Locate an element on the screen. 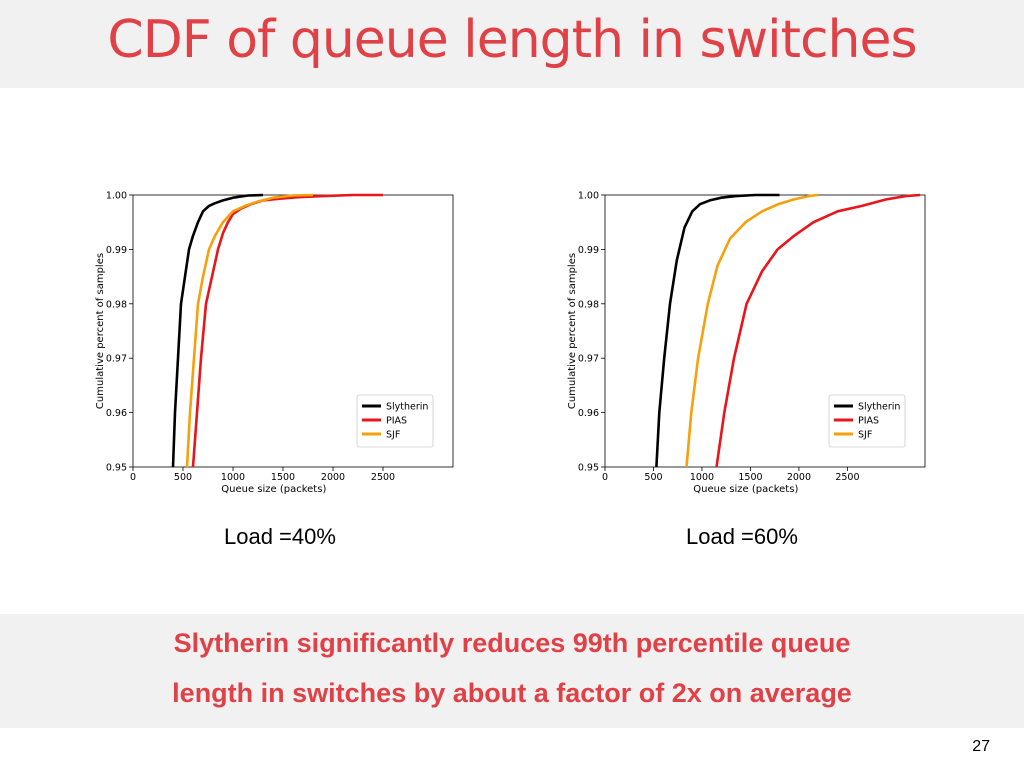 The width and height of the screenshot is (1024, 768). load-caption-60: Load =60% is located at coordinates (742, 536).